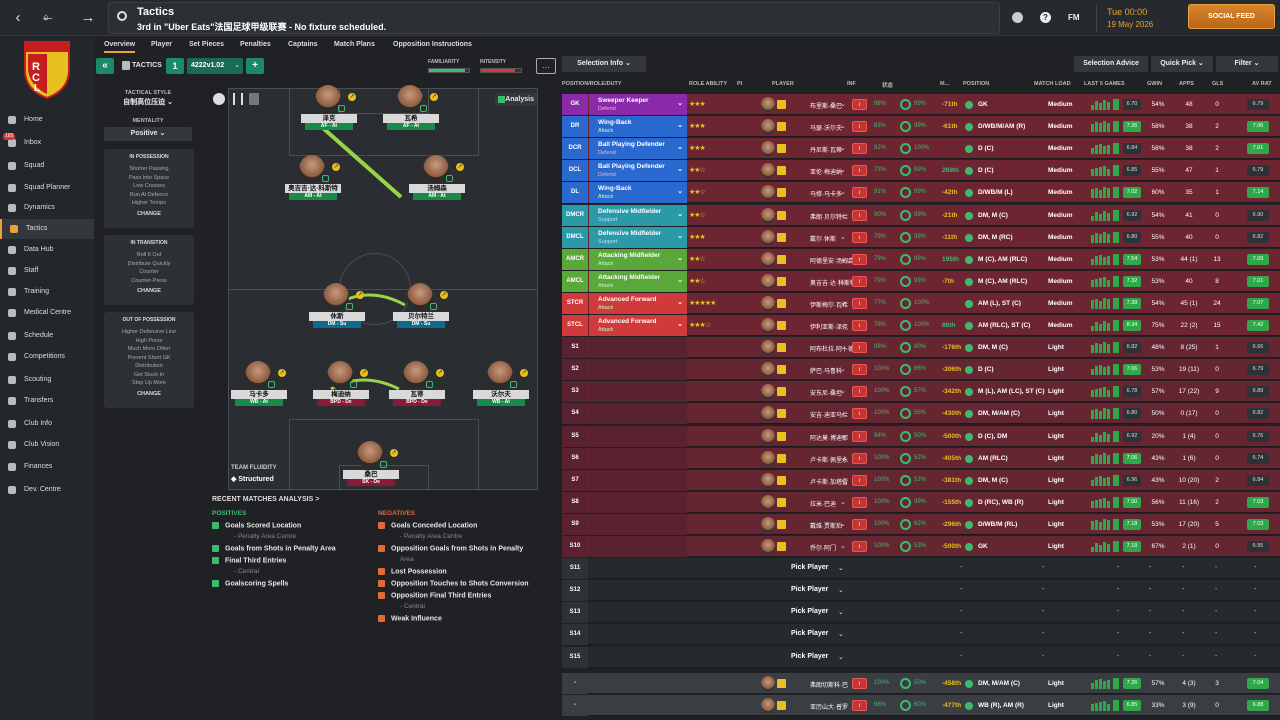  I want to click on column-header: GLS, so click(1218, 84).